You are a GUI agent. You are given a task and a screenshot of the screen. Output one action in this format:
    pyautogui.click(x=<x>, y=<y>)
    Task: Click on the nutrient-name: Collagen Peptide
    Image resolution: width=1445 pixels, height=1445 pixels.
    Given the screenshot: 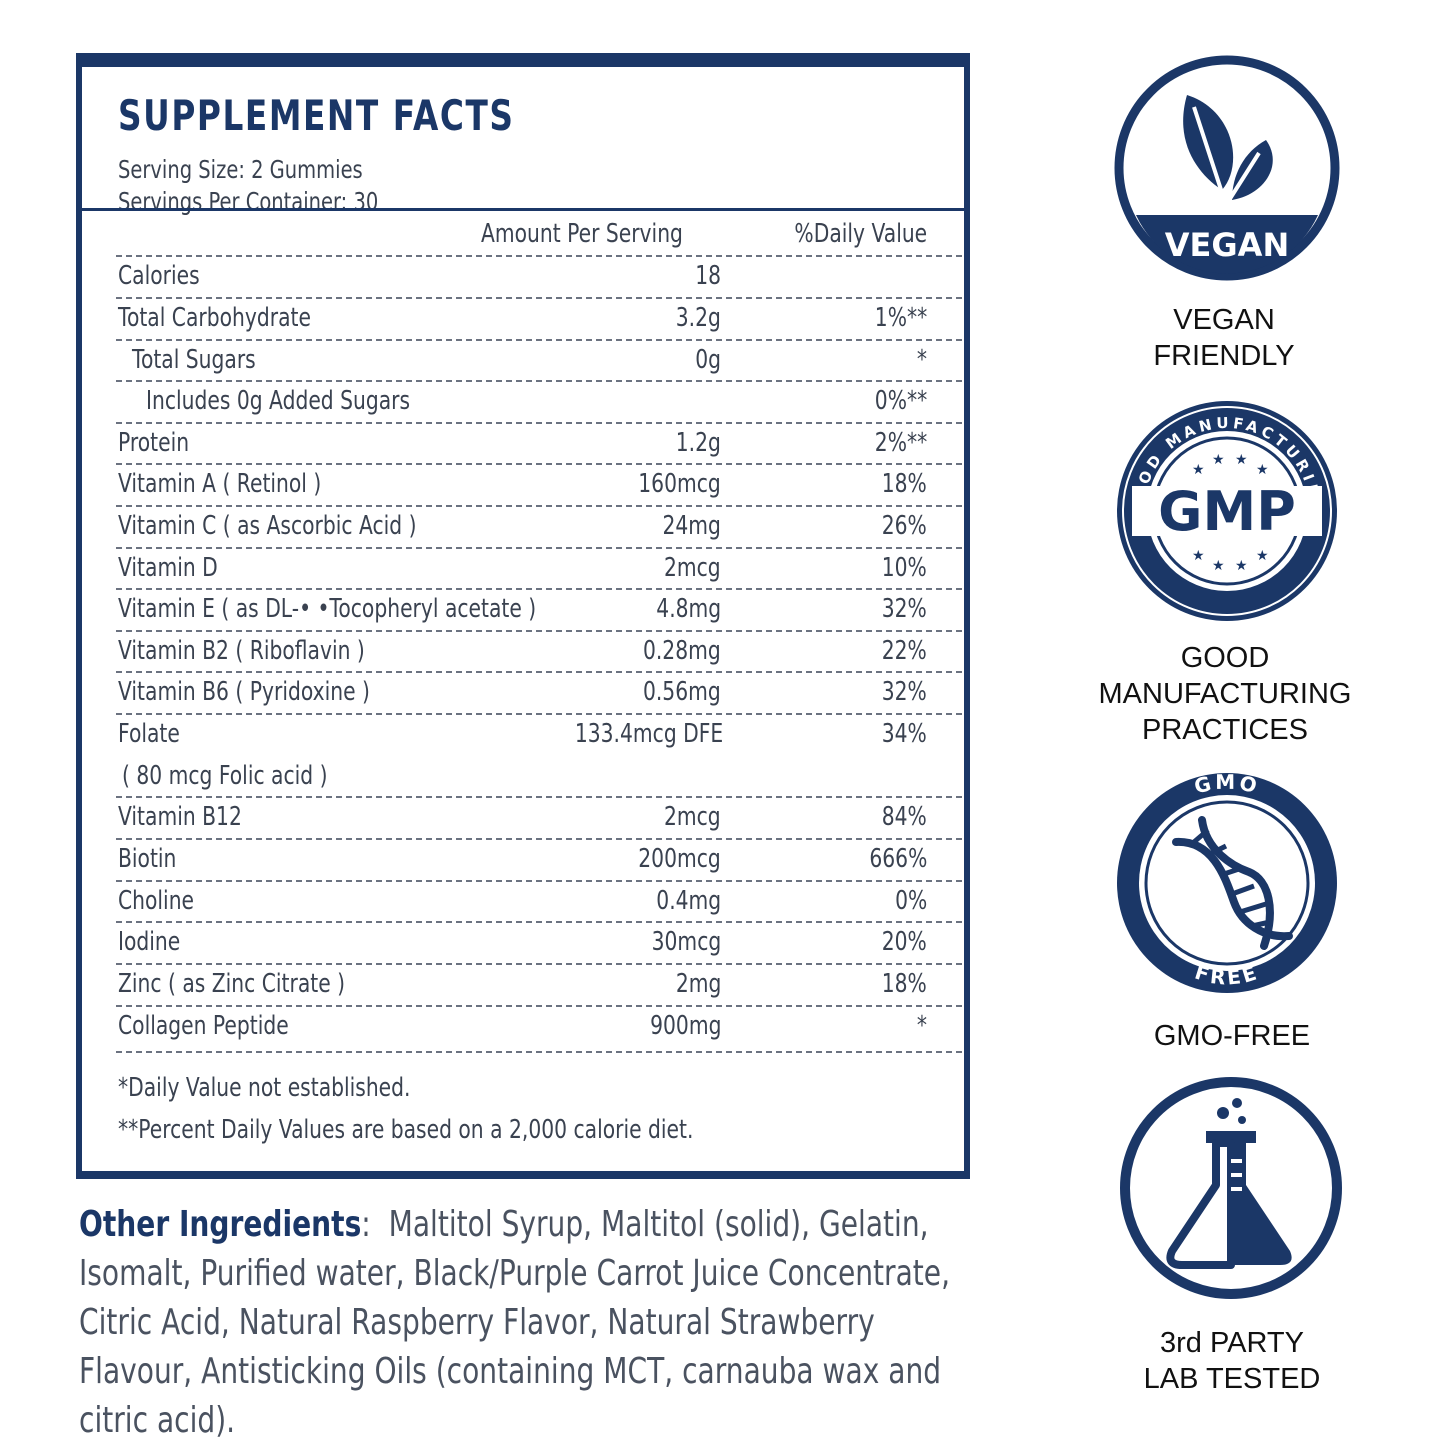 What is the action you would take?
    pyautogui.click(x=203, y=1026)
    